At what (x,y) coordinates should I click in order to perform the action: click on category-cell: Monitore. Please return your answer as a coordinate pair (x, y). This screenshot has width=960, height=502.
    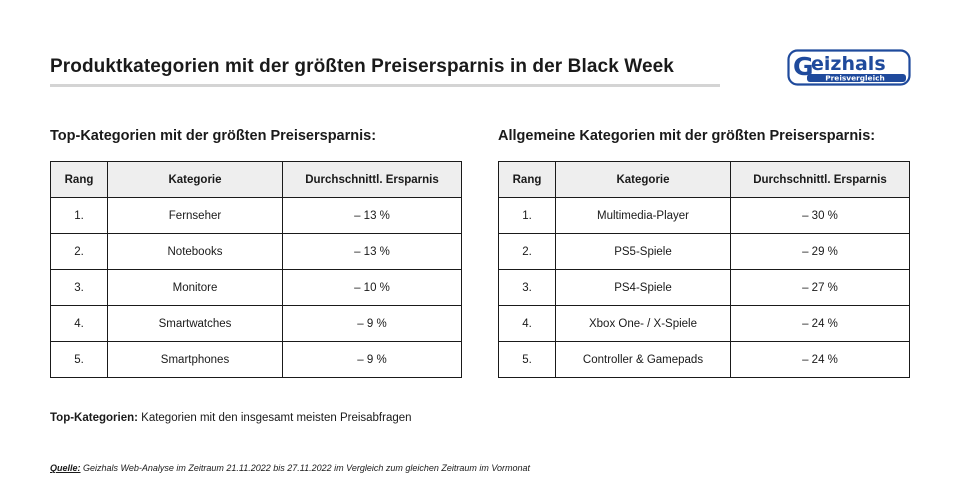
    Looking at the image, I should click on (195, 287).